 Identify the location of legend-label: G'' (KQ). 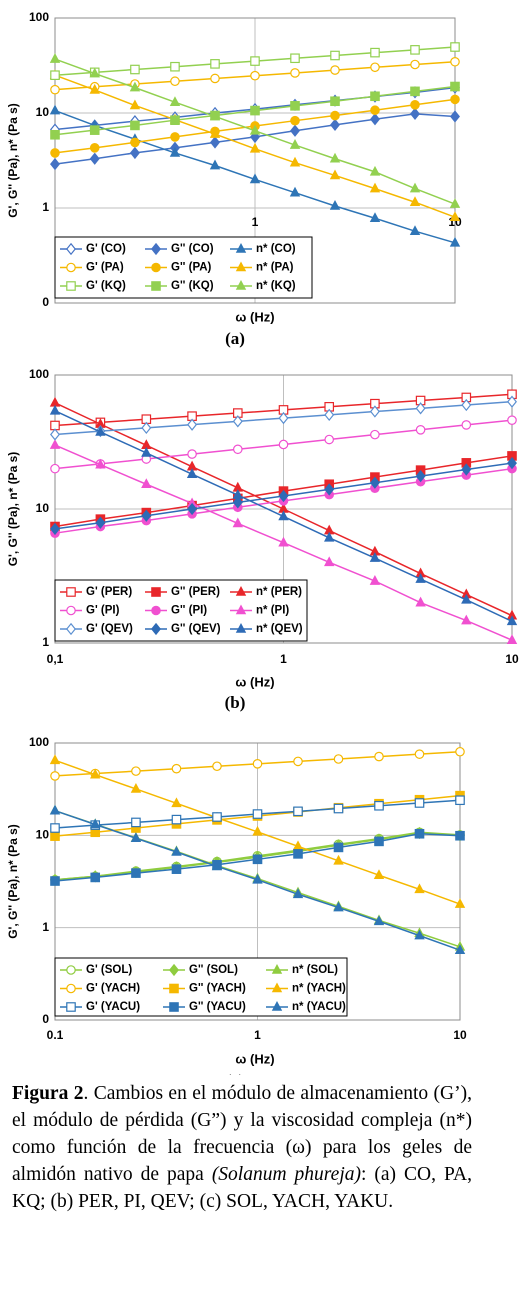
(192, 286).